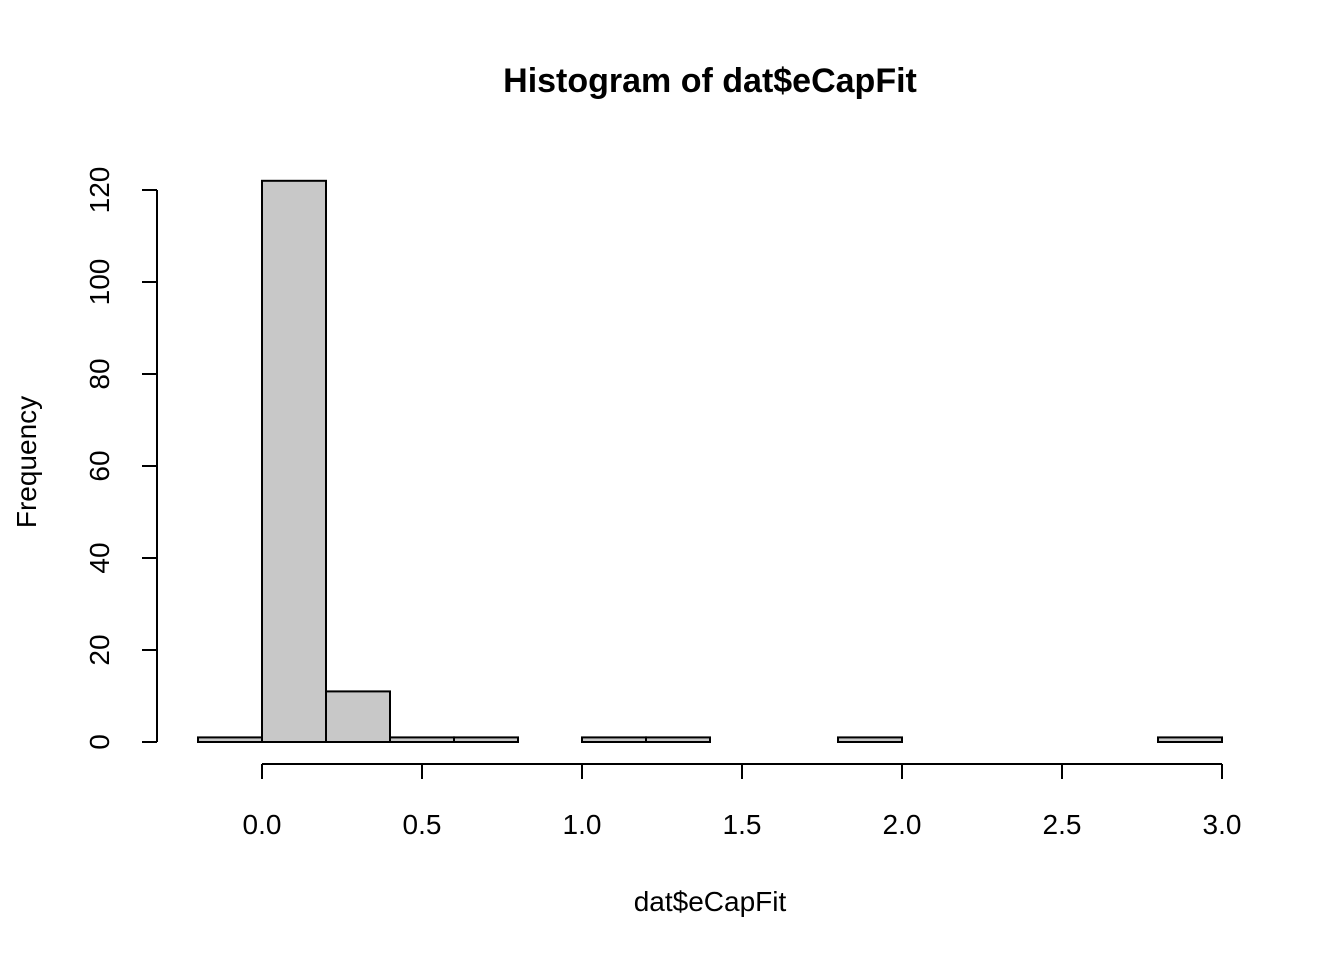 The image size is (1344, 960). I want to click on y-tick-label: 60, so click(99, 465).